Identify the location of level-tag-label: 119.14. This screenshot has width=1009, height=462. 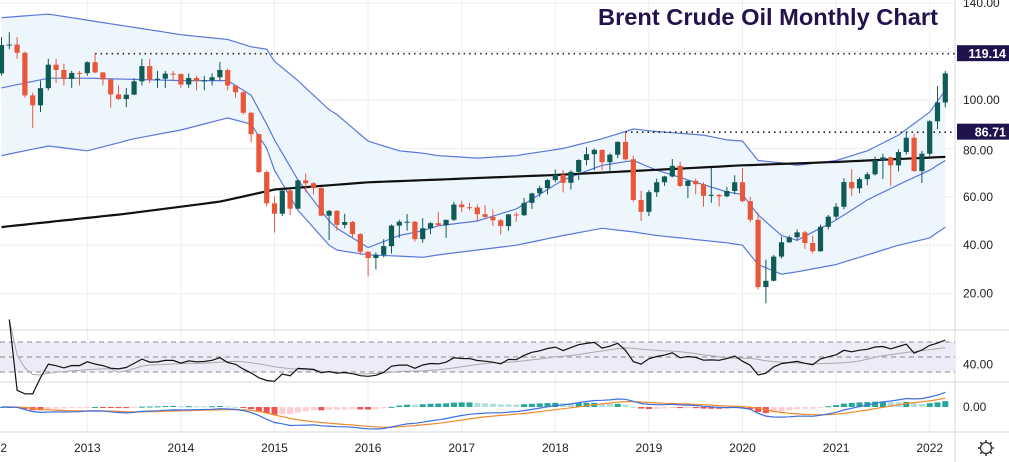
(987, 54).